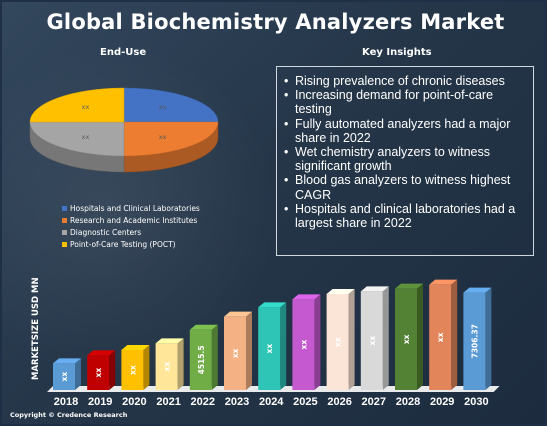 The image size is (547, 426). Describe the element at coordinates (271, 402) in the screenshot. I see `x-tick-label: 2024` at that location.